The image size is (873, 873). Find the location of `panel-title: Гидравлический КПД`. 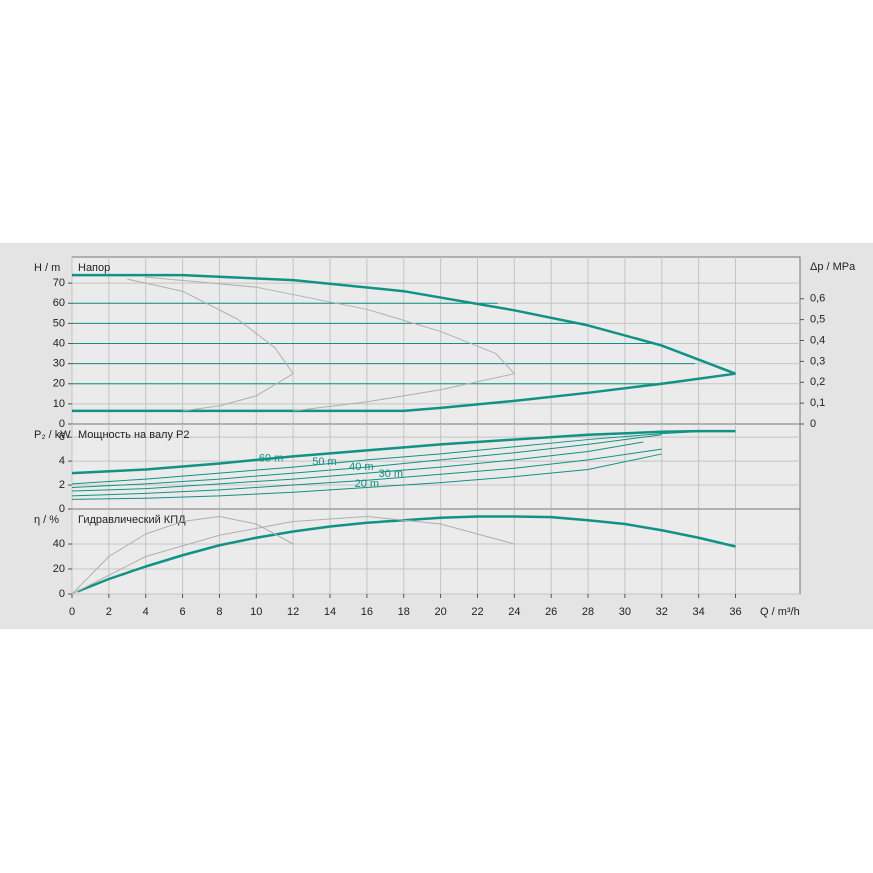

panel-title: Гидравлический КПД is located at coordinates (132, 520).